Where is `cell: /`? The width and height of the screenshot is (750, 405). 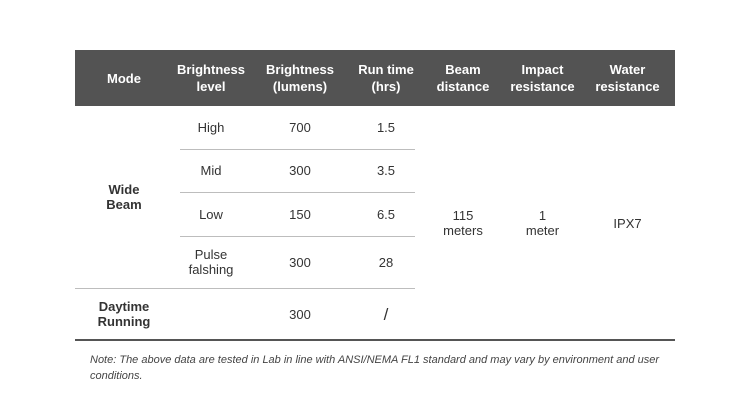
cell: / is located at coordinates (386, 314).